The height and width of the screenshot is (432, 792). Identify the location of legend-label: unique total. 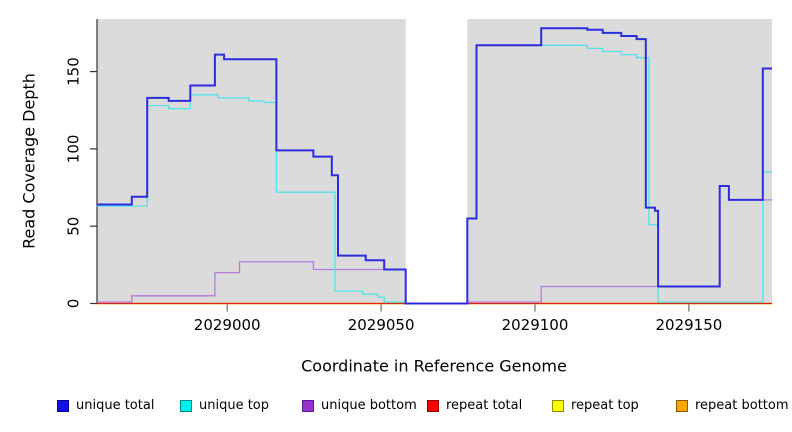
(115, 405).